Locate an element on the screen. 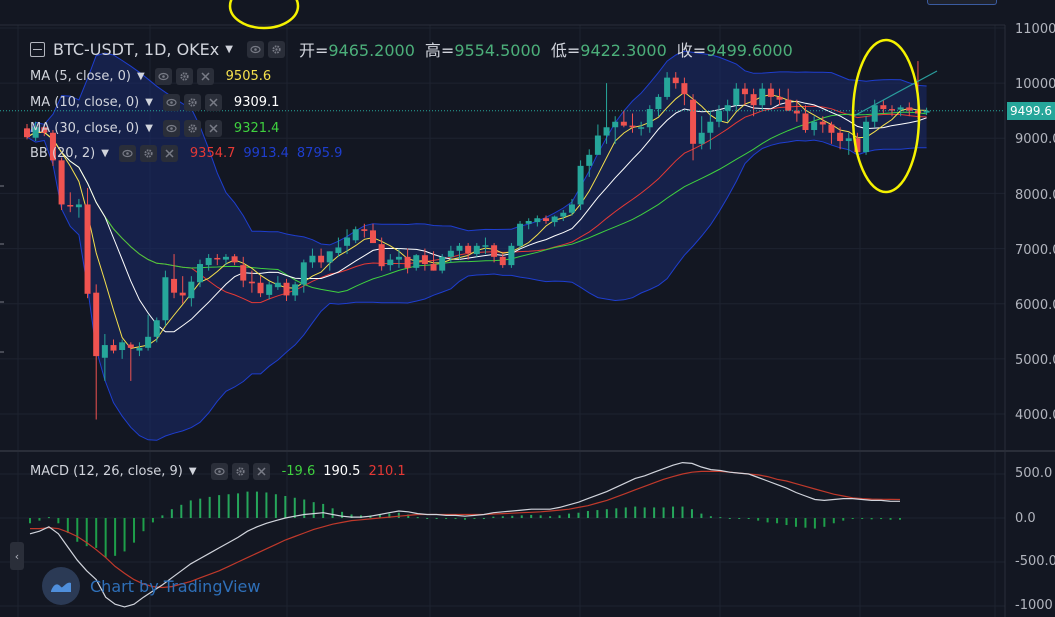  highlight-ellipse is located at coordinates (886, 116).